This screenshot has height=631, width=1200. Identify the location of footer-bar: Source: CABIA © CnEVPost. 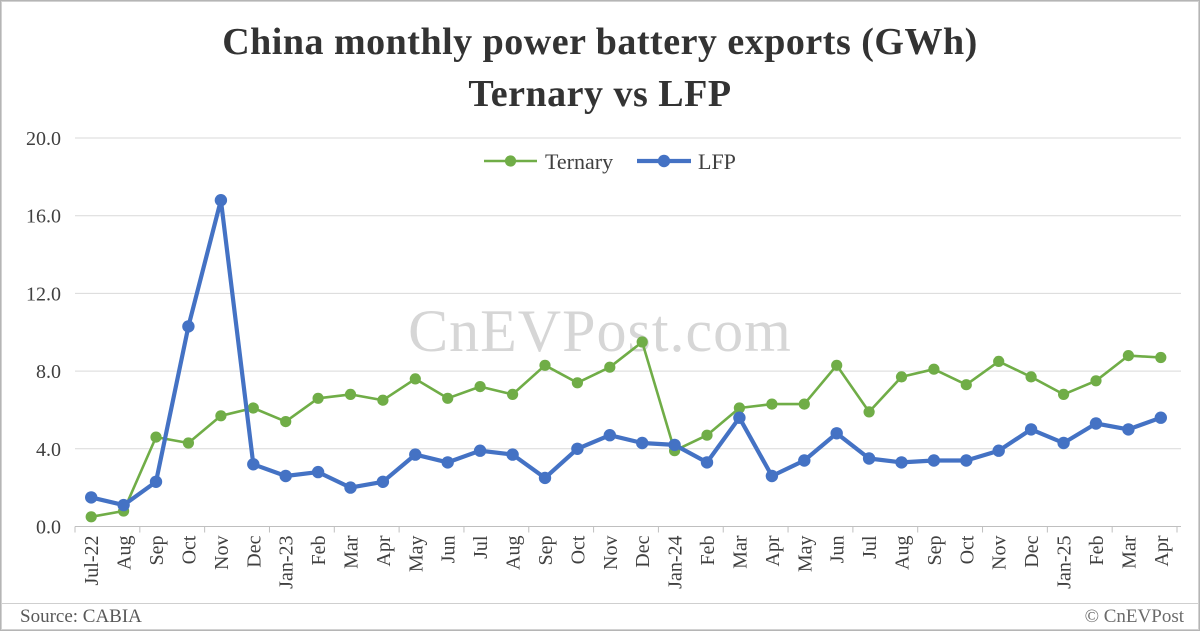
(600, 616).